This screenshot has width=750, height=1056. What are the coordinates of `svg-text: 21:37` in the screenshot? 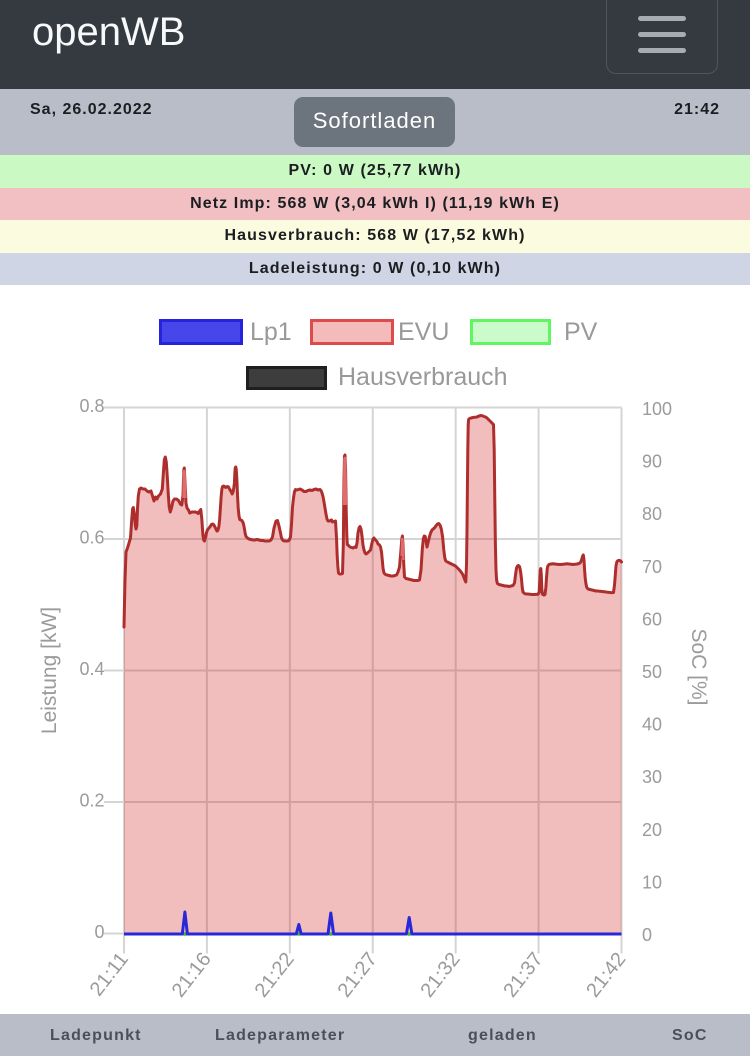 It's located at (523, 975).